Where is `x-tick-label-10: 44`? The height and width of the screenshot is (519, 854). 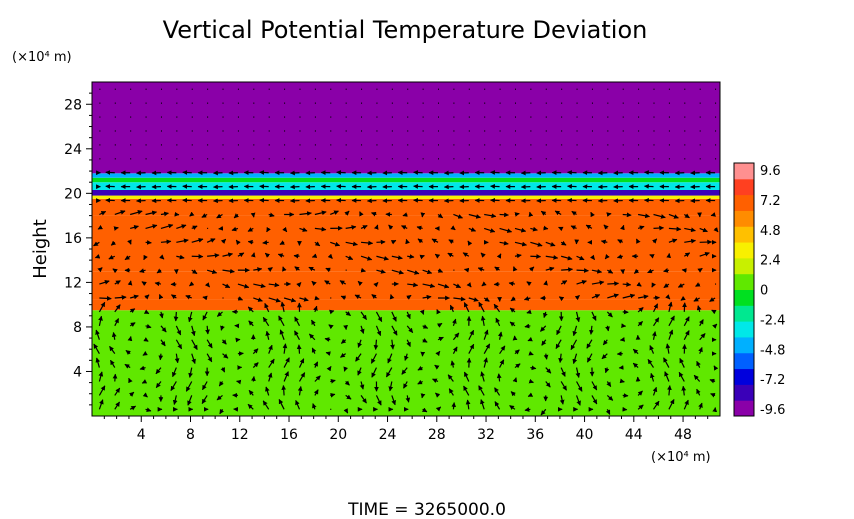
x-tick-label-10: 44 is located at coordinates (634, 435).